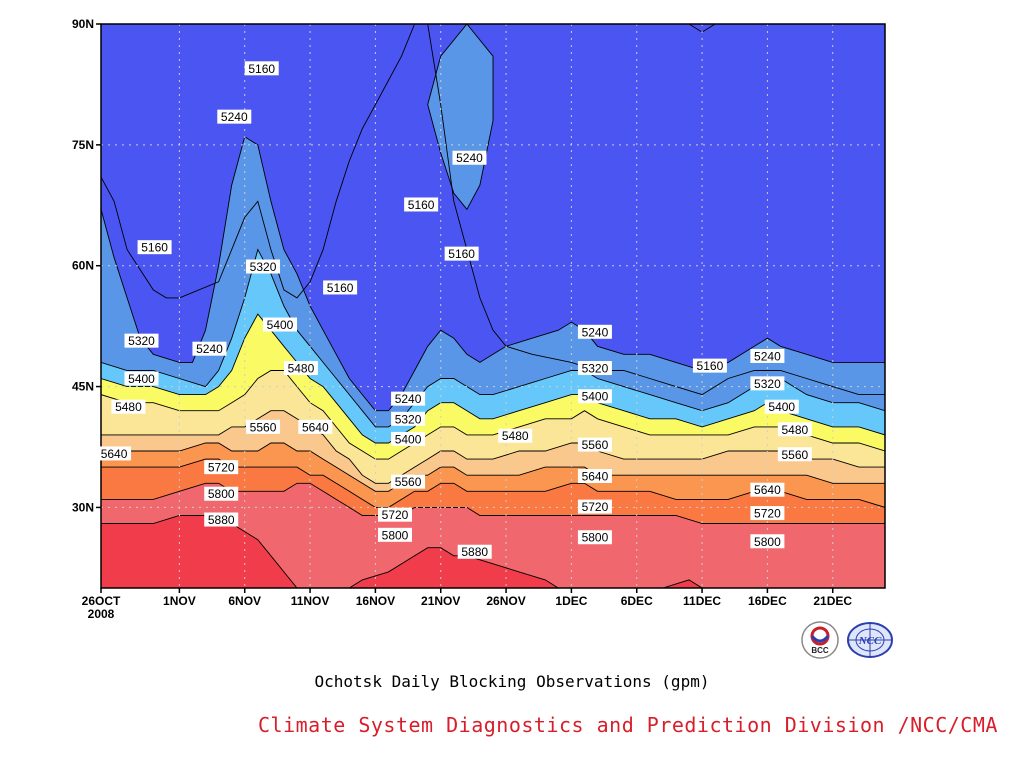 This screenshot has width=1024, height=768. I want to click on x-tick-label: 16DEC, so click(767, 601).